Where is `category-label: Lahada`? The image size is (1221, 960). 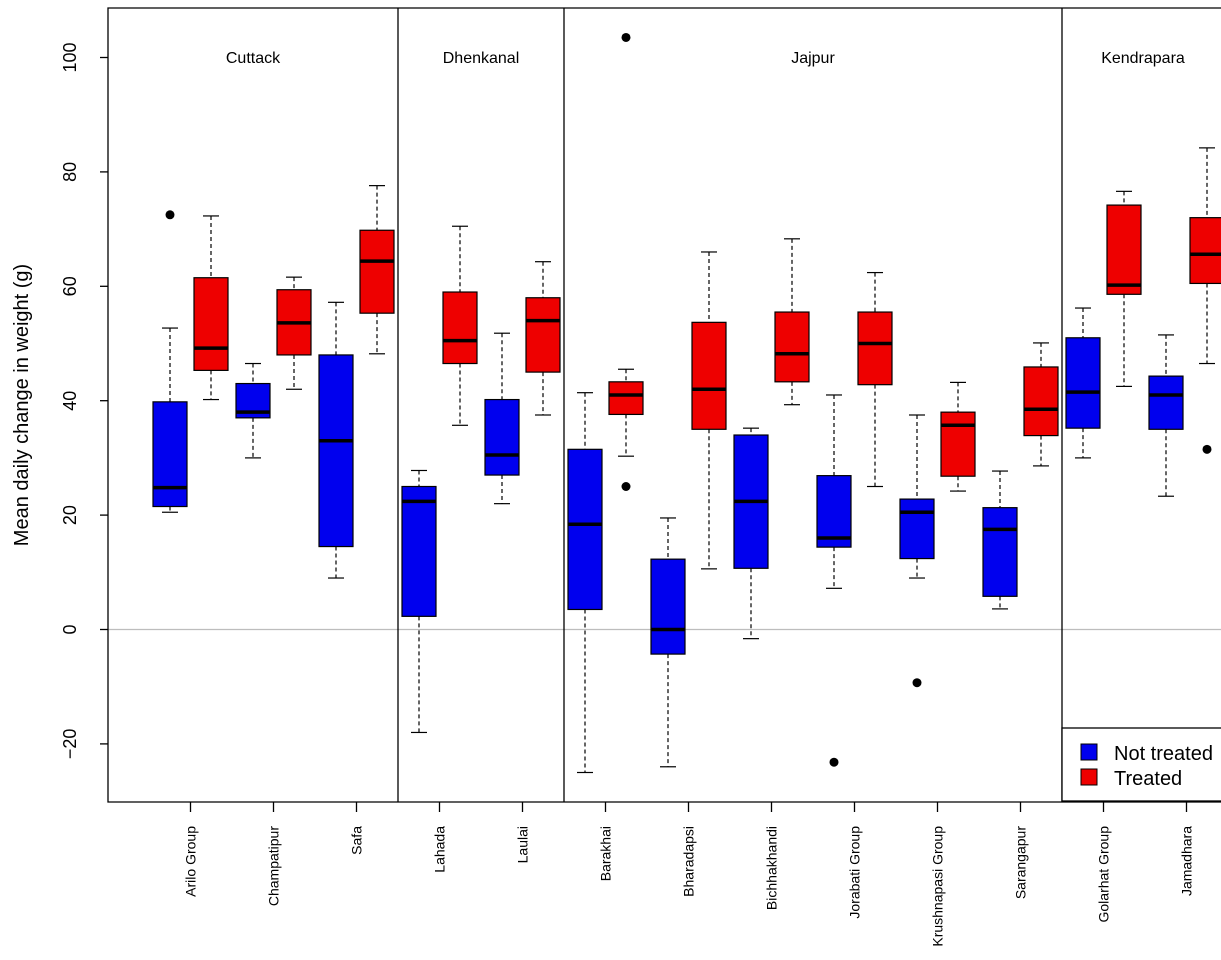 category-label: Lahada is located at coordinates (440, 849).